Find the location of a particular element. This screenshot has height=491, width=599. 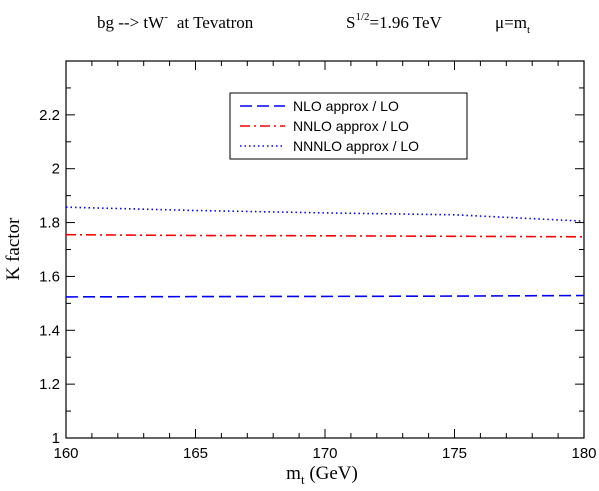

title-energy-value: =1.96 TeV is located at coordinates (406, 22).